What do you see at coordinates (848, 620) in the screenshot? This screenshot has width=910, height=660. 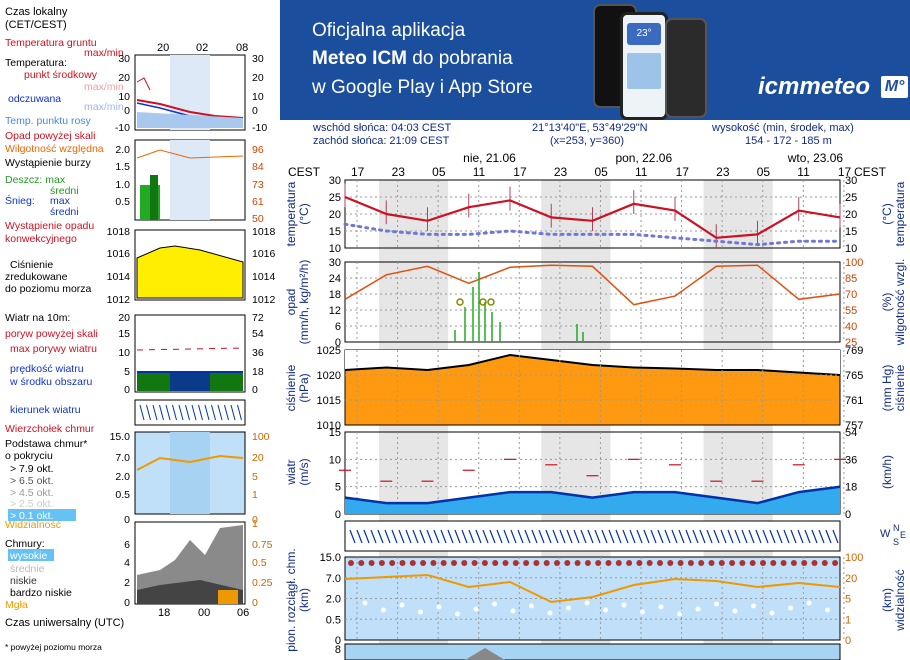 I see `y-tick: 1` at bounding box center [848, 620].